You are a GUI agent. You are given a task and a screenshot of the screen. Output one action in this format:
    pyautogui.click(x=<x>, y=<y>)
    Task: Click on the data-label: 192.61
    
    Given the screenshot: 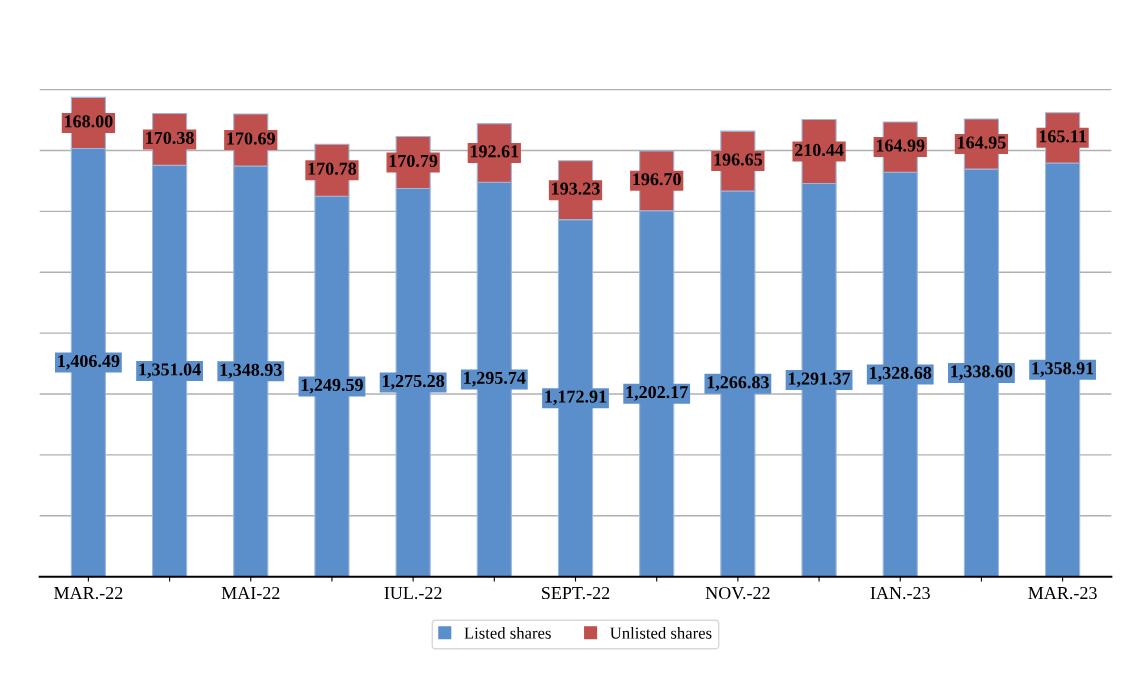 What is the action you would take?
    pyautogui.click(x=494, y=151)
    